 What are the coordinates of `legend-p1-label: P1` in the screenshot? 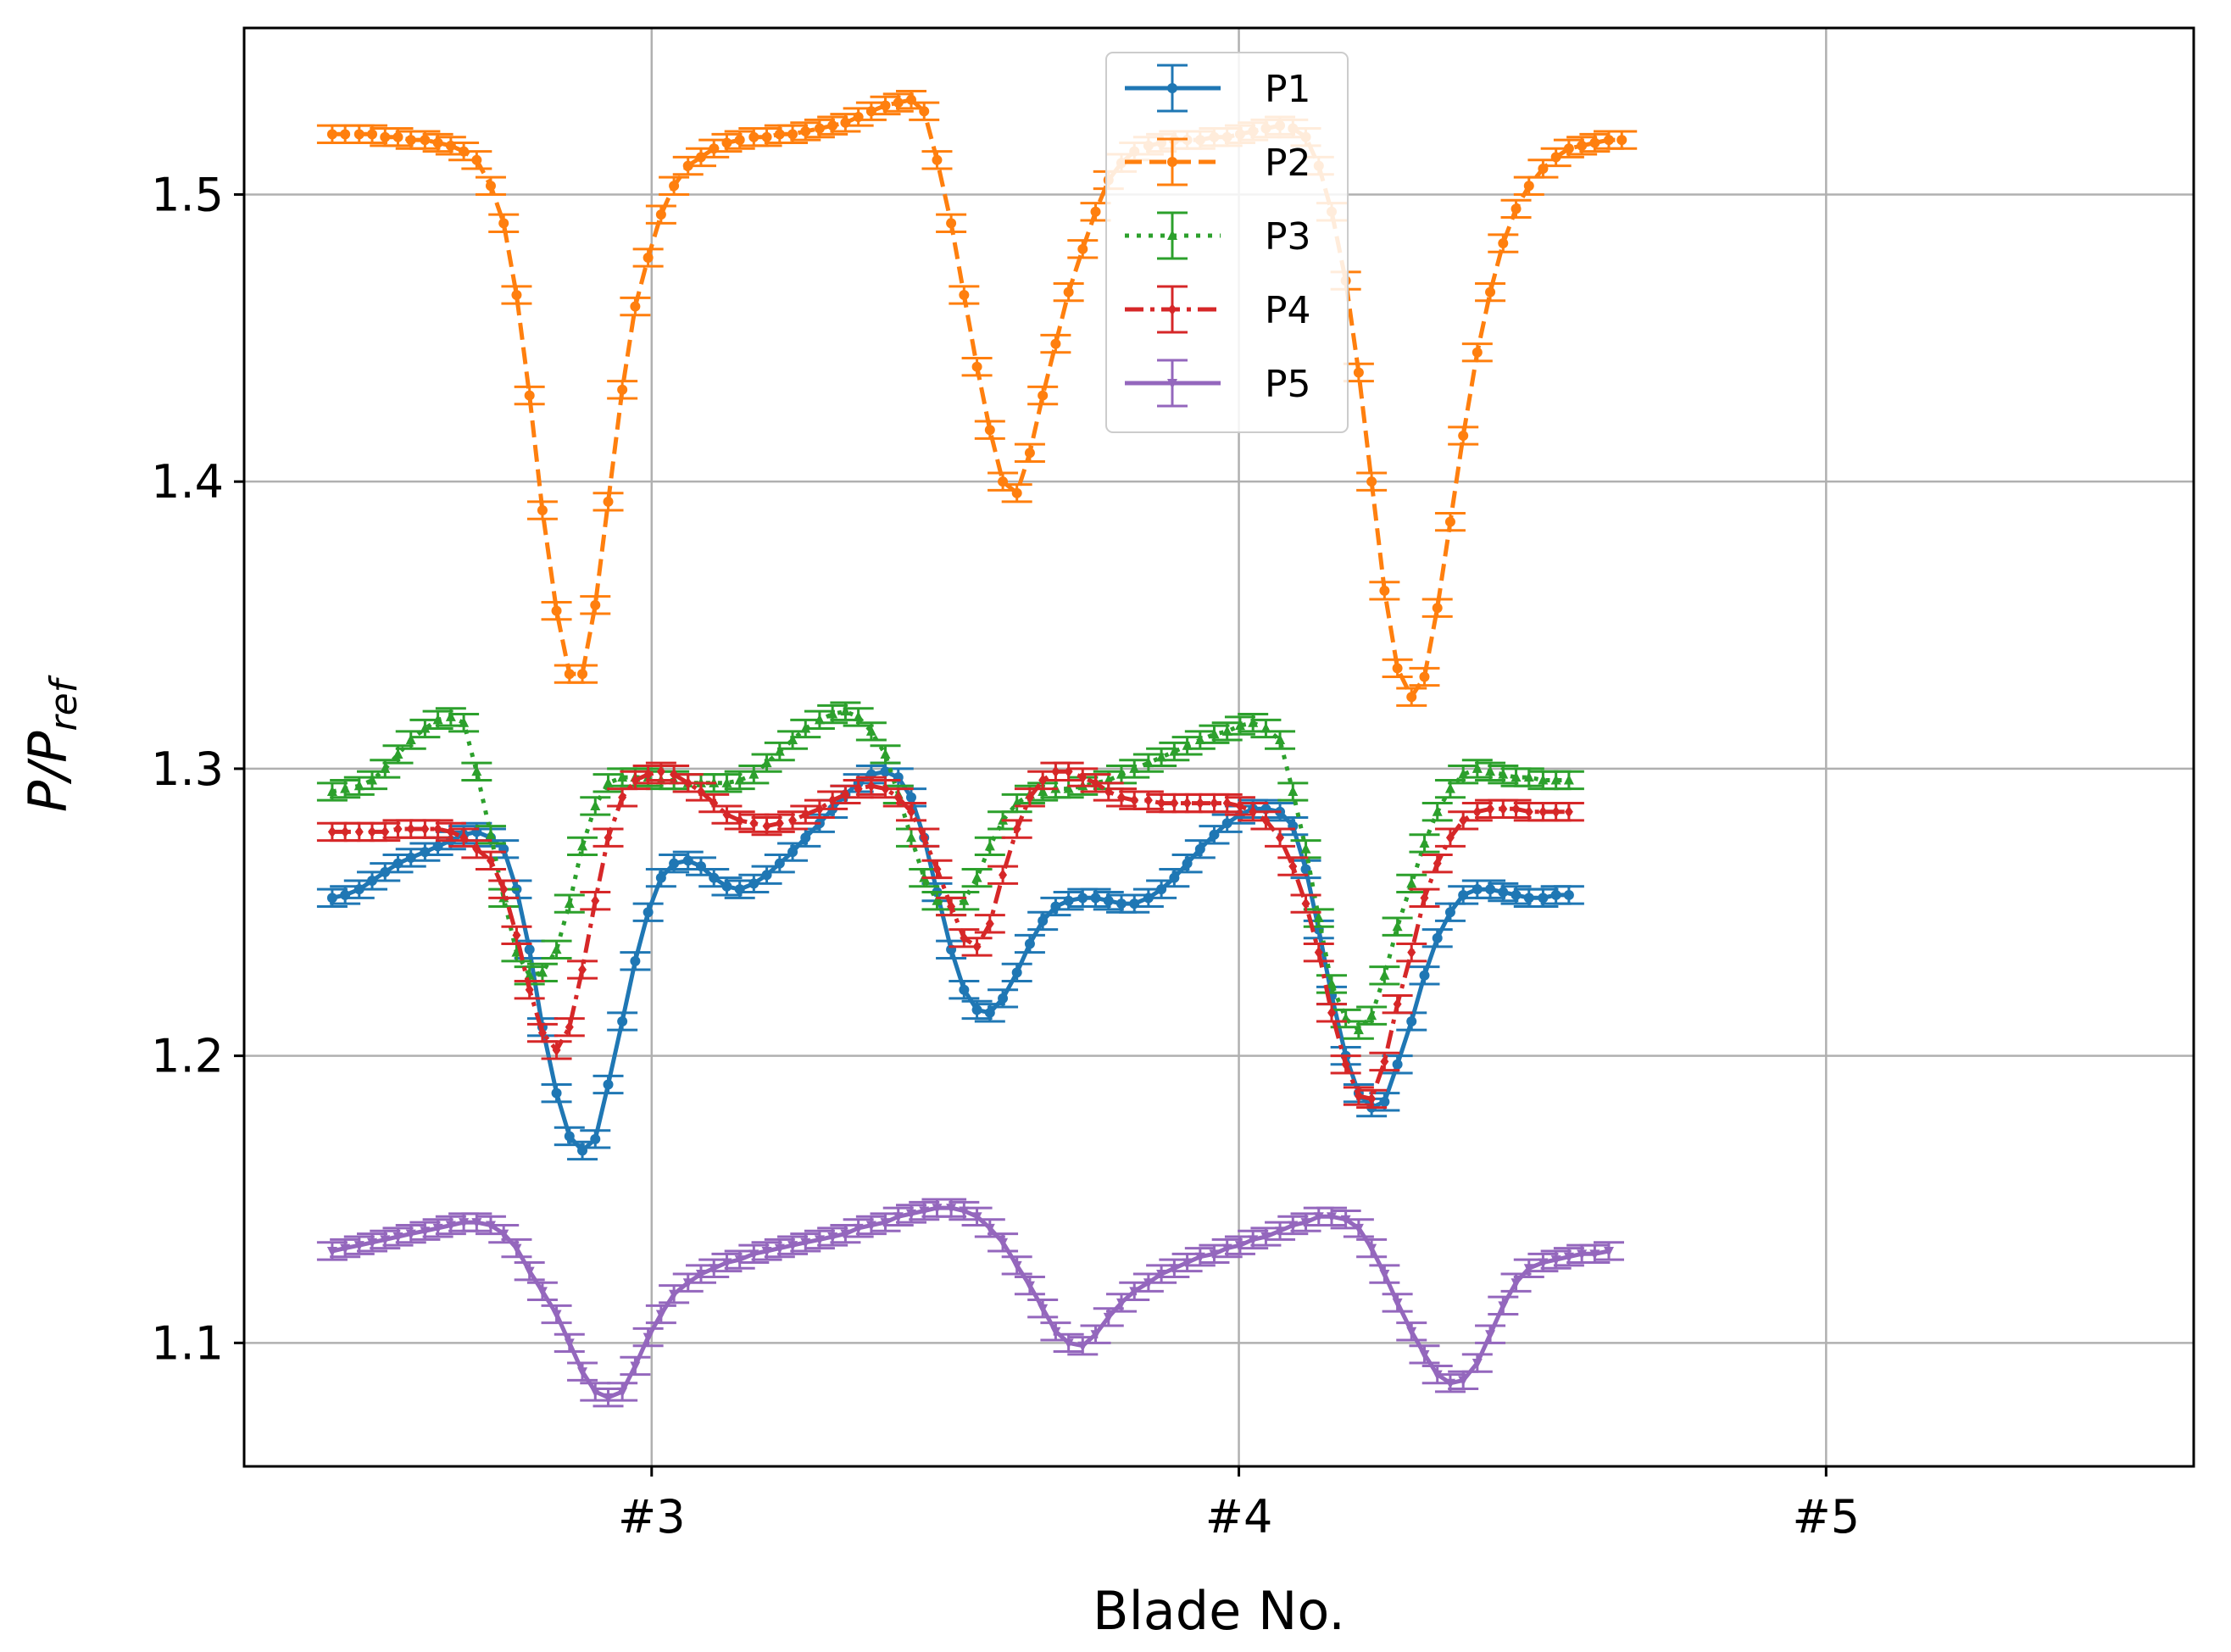 It's located at (1288, 89).